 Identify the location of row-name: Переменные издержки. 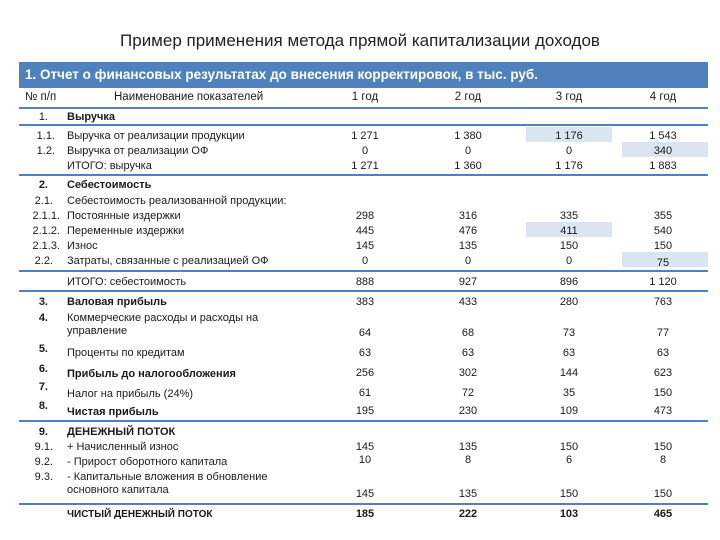
(126, 231).